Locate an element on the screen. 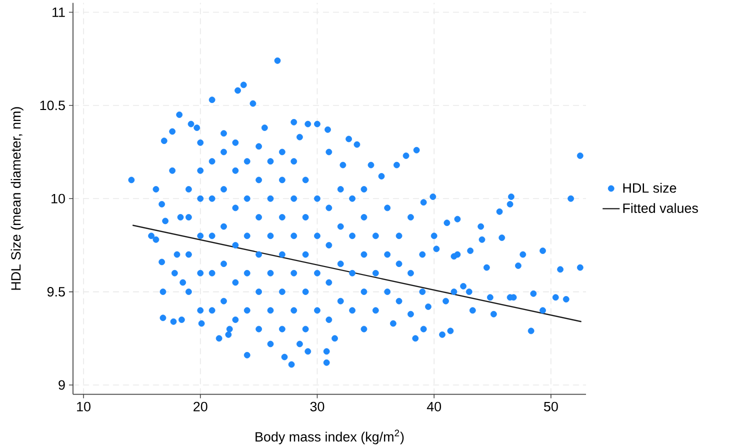  x-tick-label: 10 is located at coordinates (83, 407).